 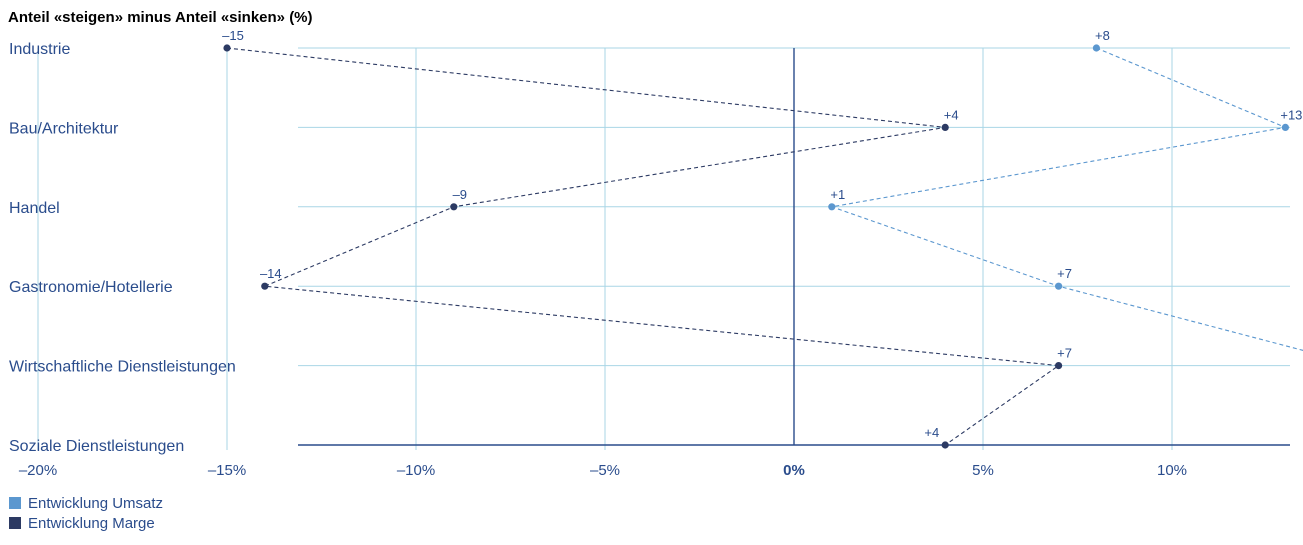 What do you see at coordinates (91, 523) in the screenshot?
I see `legend-label: Entwicklung Marge` at bounding box center [91, 523].